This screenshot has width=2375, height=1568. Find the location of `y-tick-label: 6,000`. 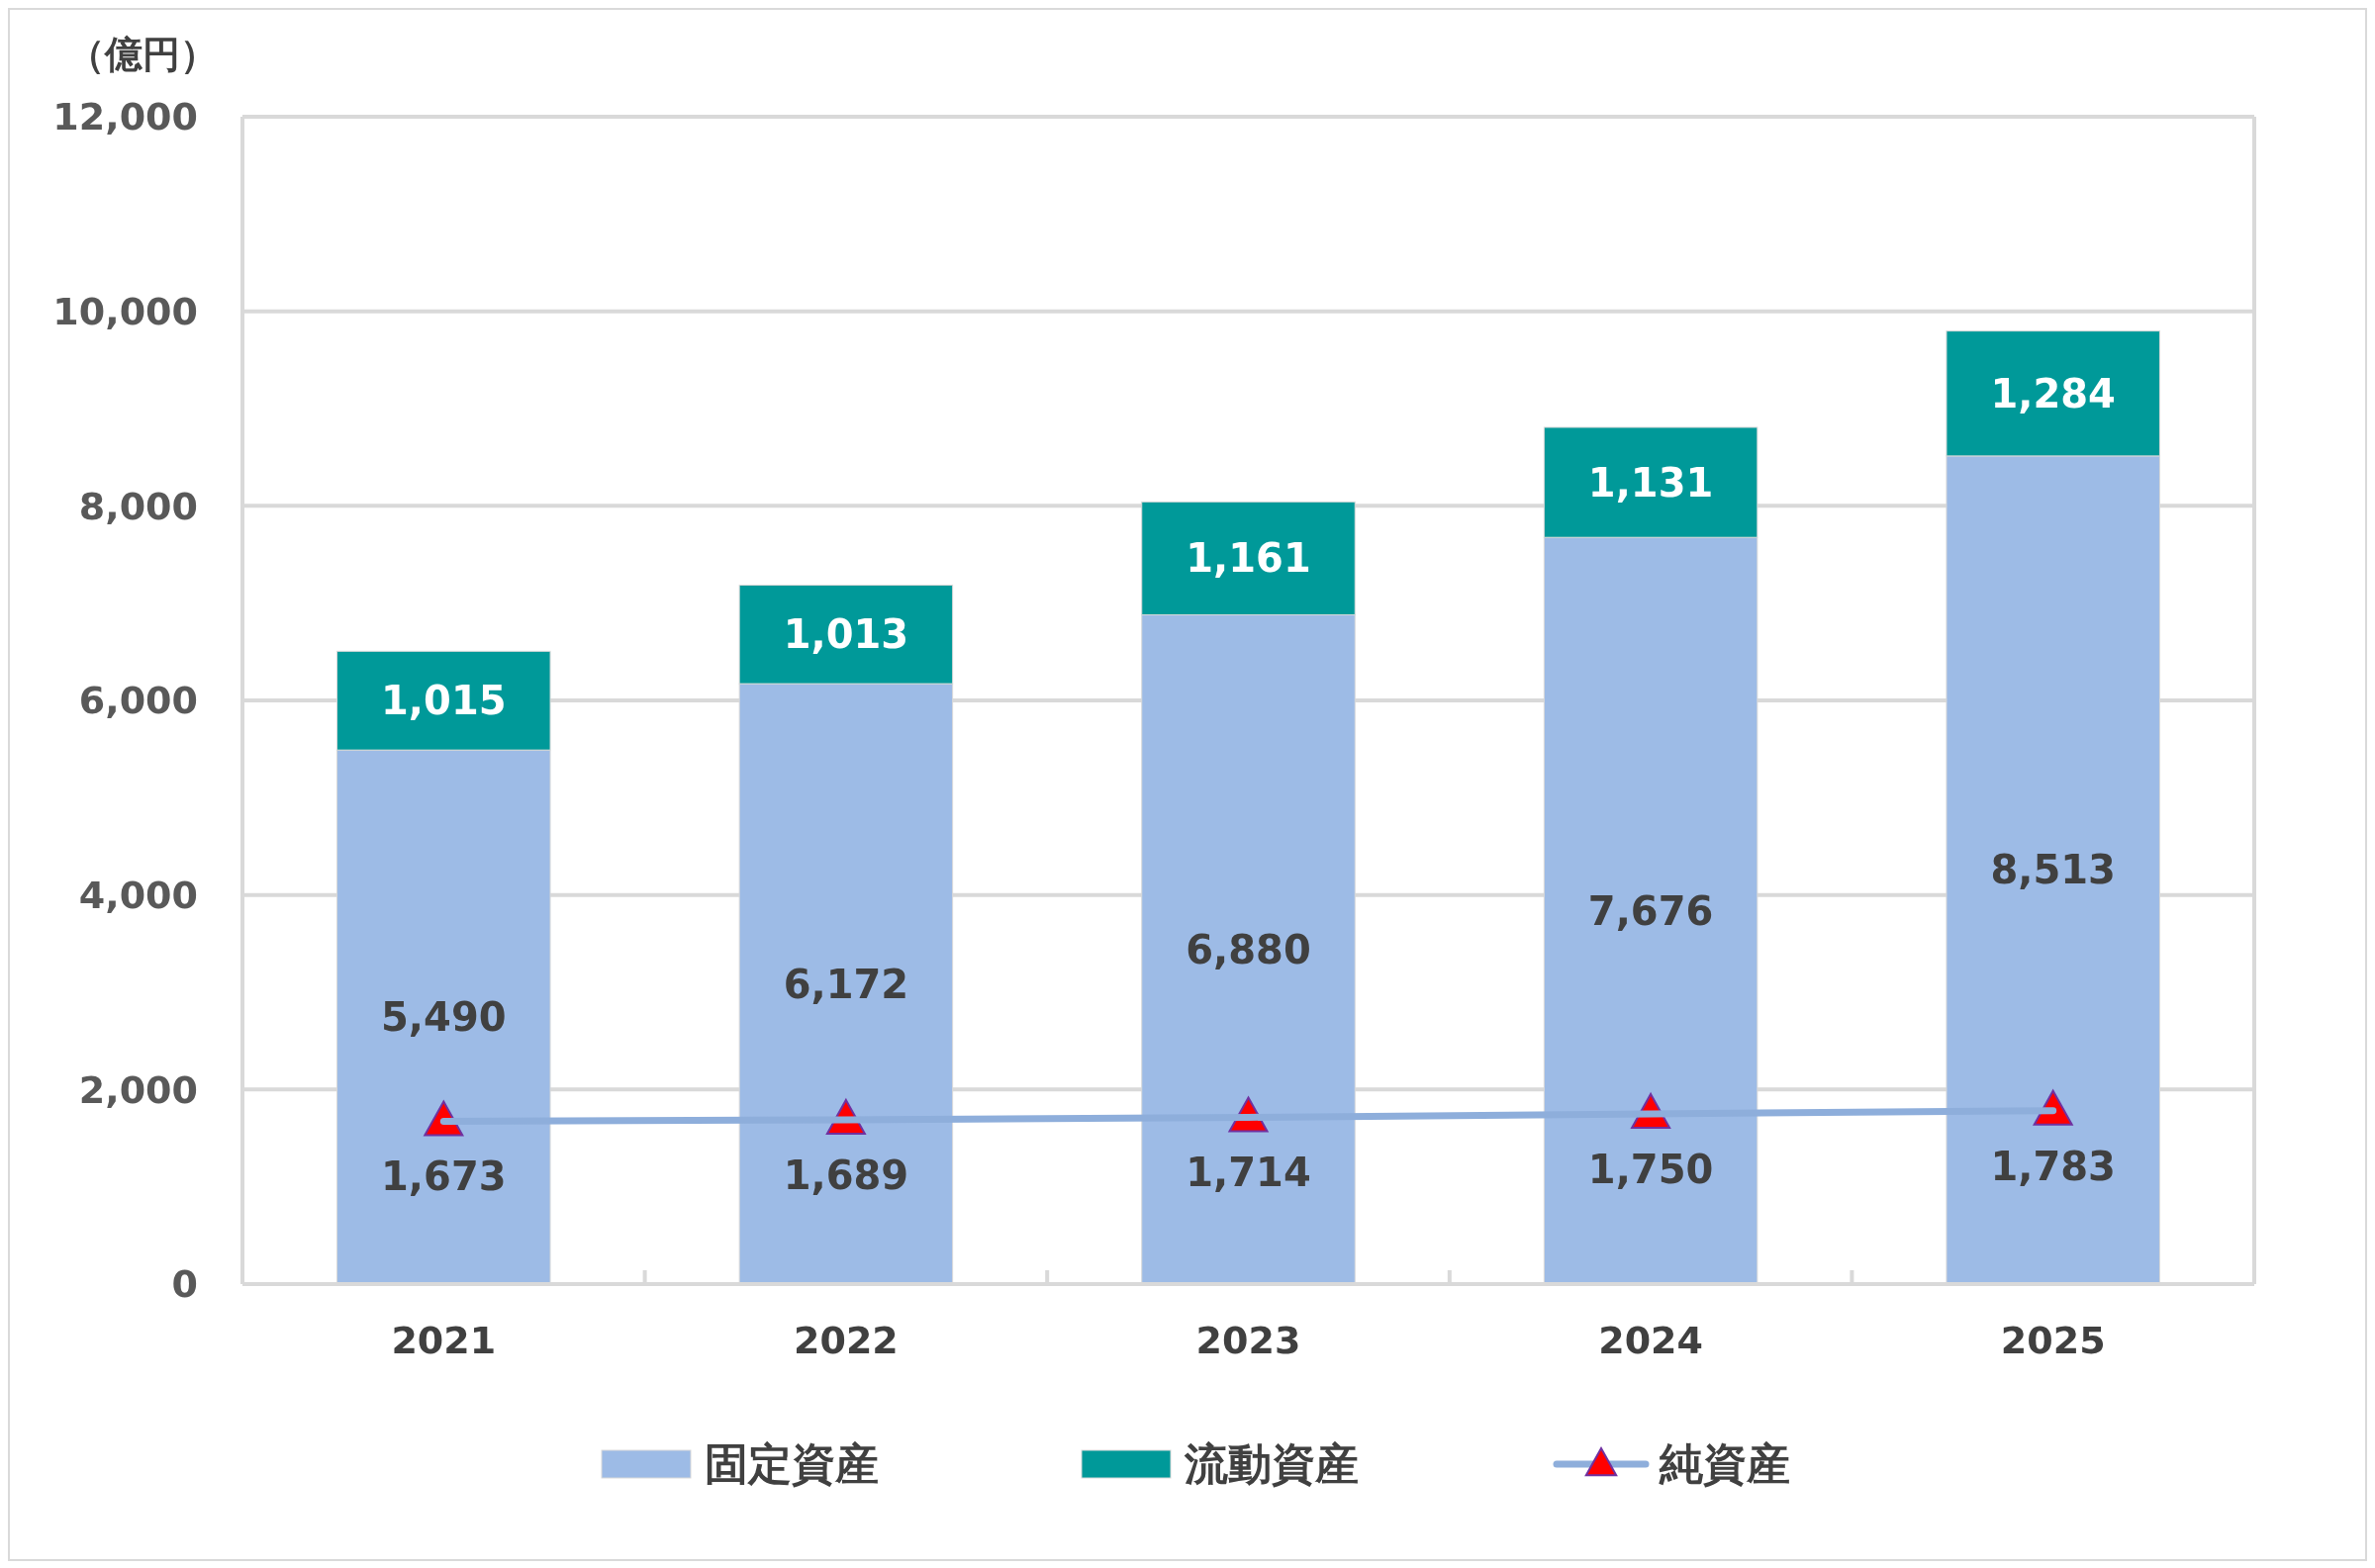

y-tick-label: 6,000 is located at coordinates (138, 701).